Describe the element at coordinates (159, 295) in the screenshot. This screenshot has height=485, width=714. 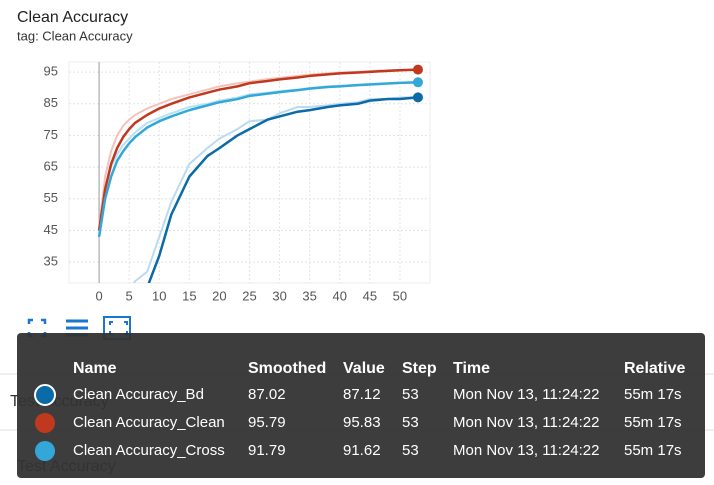
I see `x-tick-label: 10` at that location.